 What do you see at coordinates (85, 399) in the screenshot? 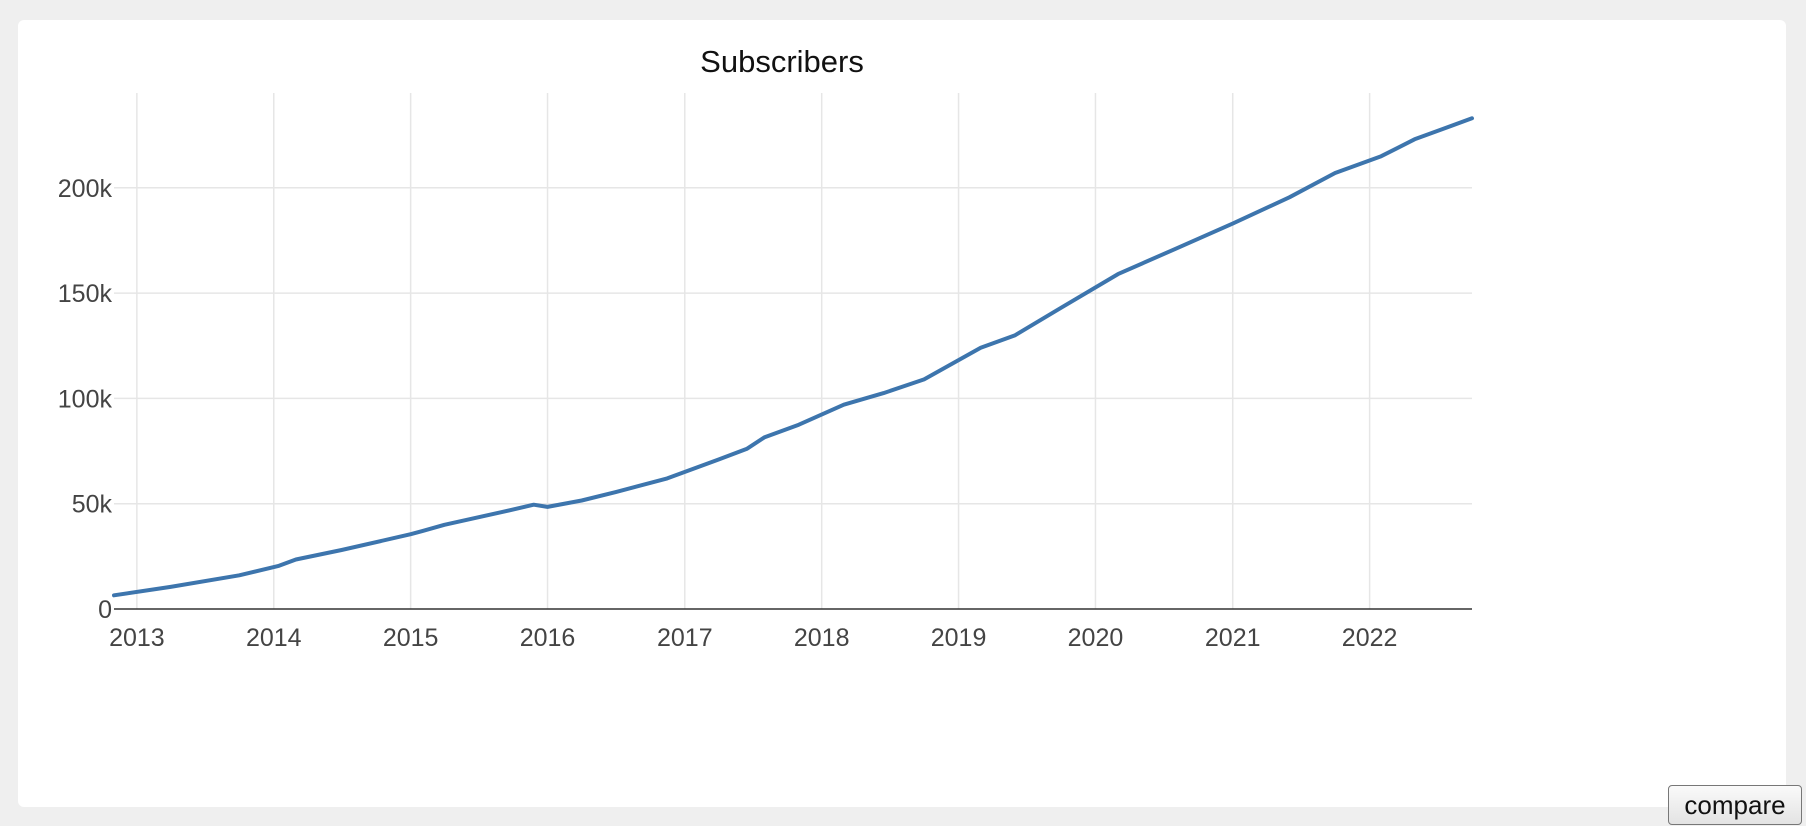
I see `y-tick-label: 100k` at bounding box center [85, 399].